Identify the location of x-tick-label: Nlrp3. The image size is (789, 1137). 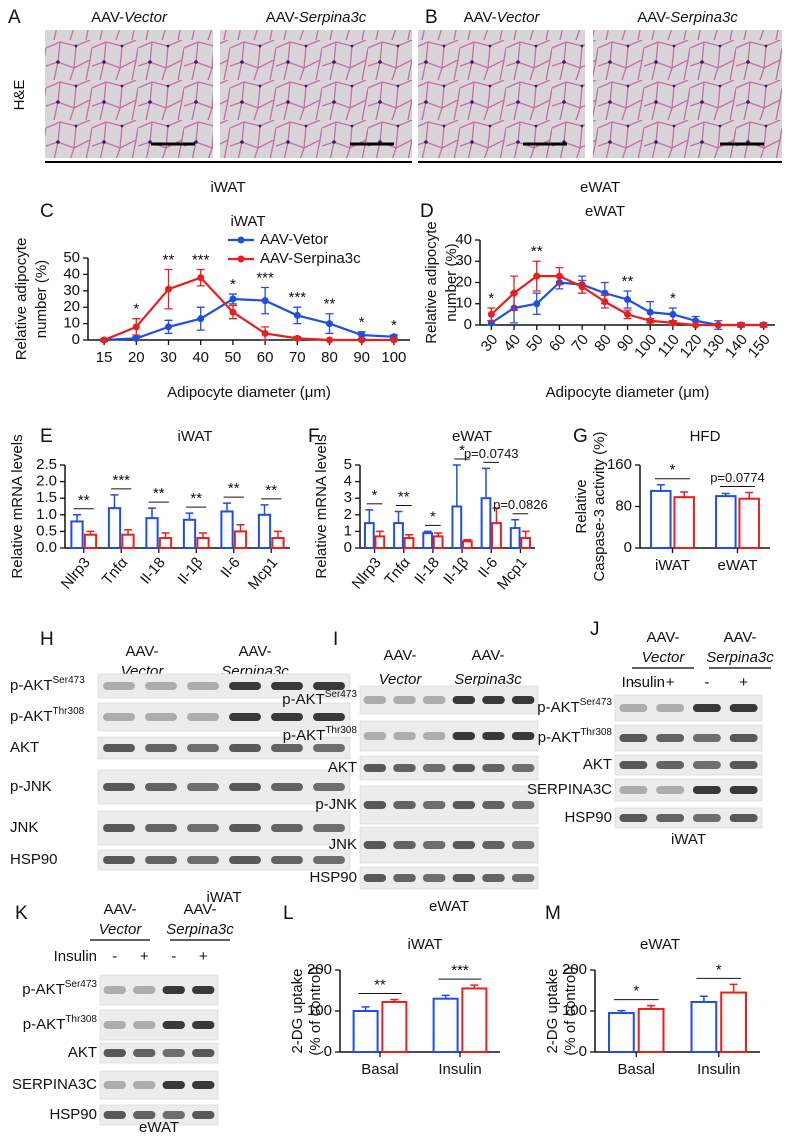
(367, 573).